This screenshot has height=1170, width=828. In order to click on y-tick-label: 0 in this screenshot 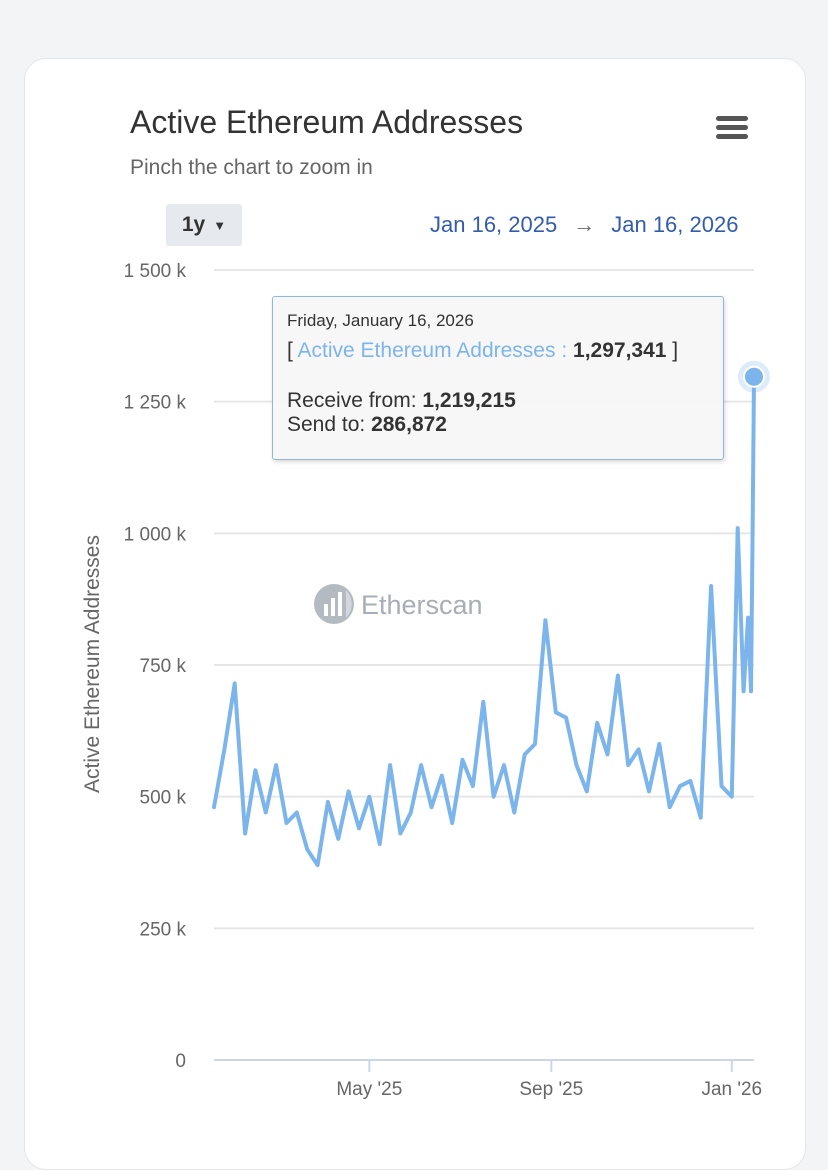, I will do `click(180, 1061)`.